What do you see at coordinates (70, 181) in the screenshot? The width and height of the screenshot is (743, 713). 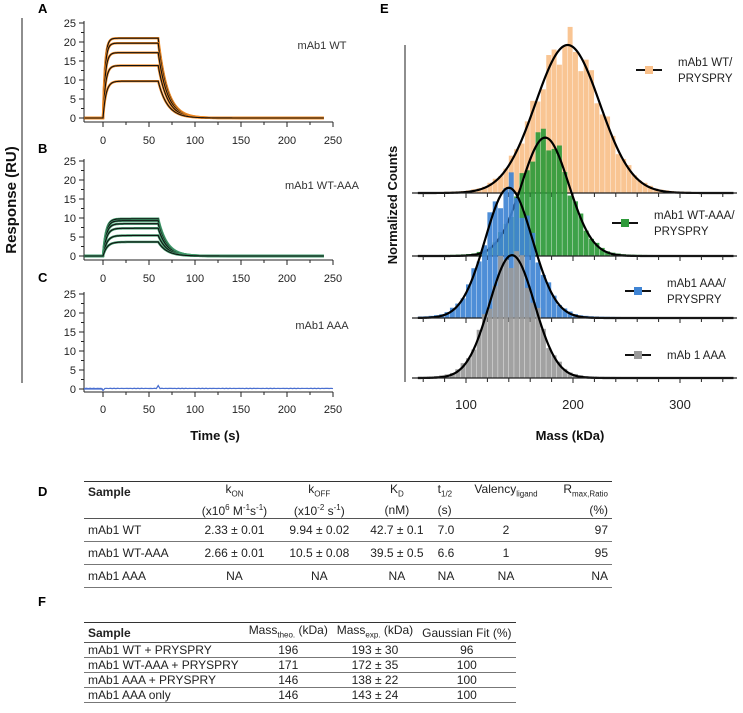 I see `y-tick-label: 20` at bounding box center [70, 181].